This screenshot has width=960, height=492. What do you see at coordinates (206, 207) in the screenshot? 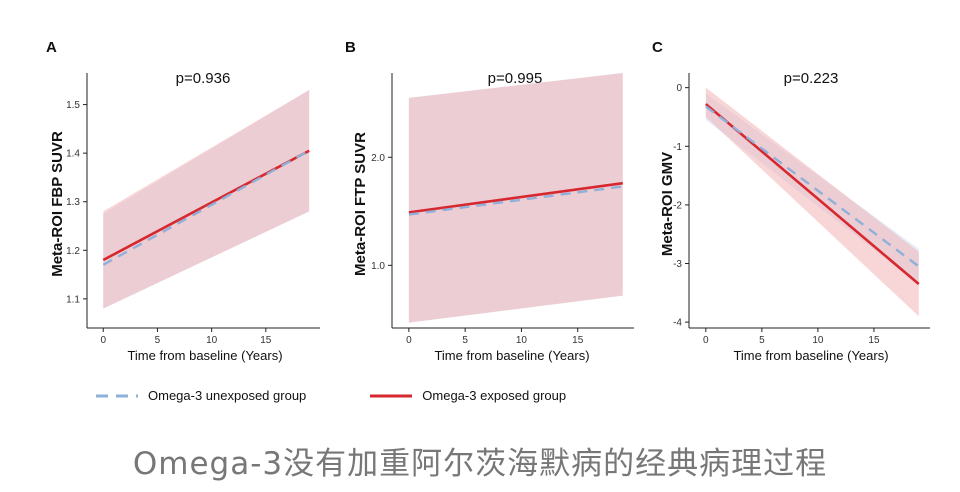
I see `series-line-unexposed-a` at bounding box center [206, 207].